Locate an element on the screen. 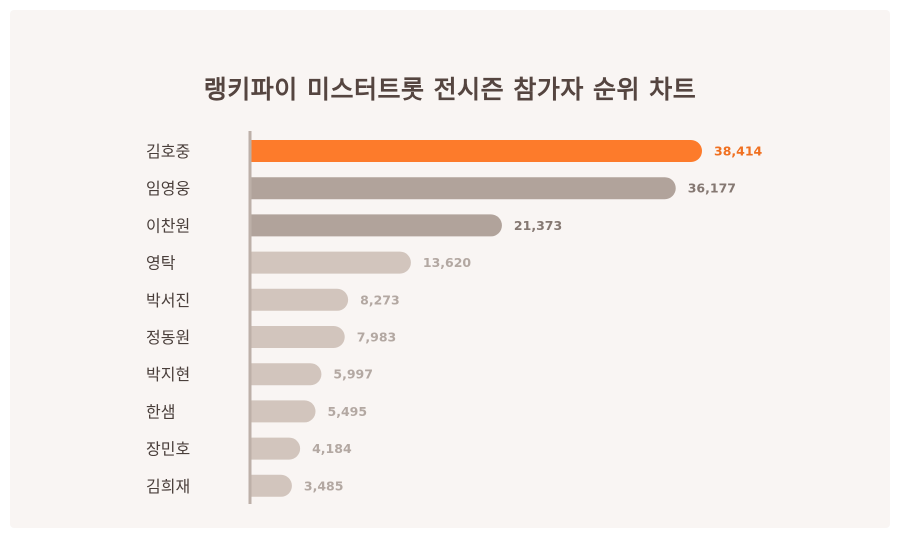 The image size is (900, 540). value-label: 13,620 is located at coordinates (447, 262).